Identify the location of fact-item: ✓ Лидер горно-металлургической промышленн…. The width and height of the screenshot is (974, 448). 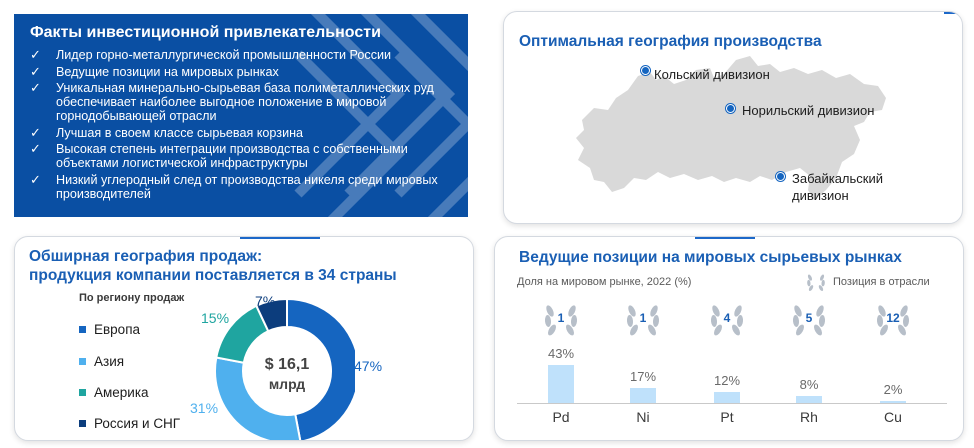
(245, 55).